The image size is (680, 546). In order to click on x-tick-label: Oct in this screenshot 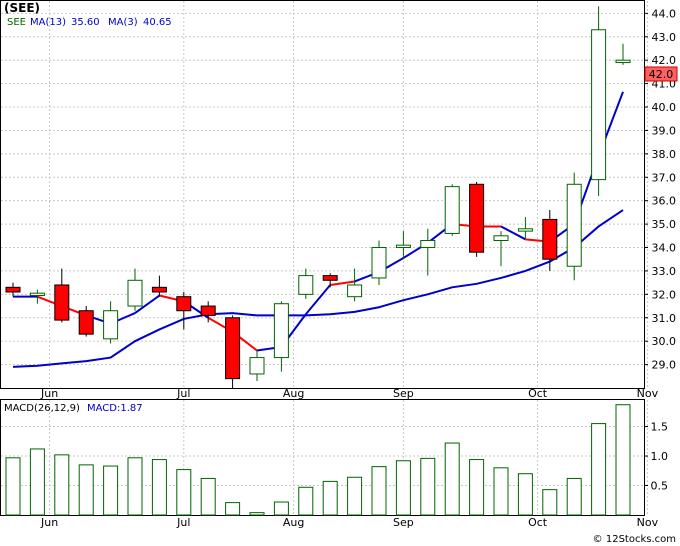, I will do `click(538, 393)`.